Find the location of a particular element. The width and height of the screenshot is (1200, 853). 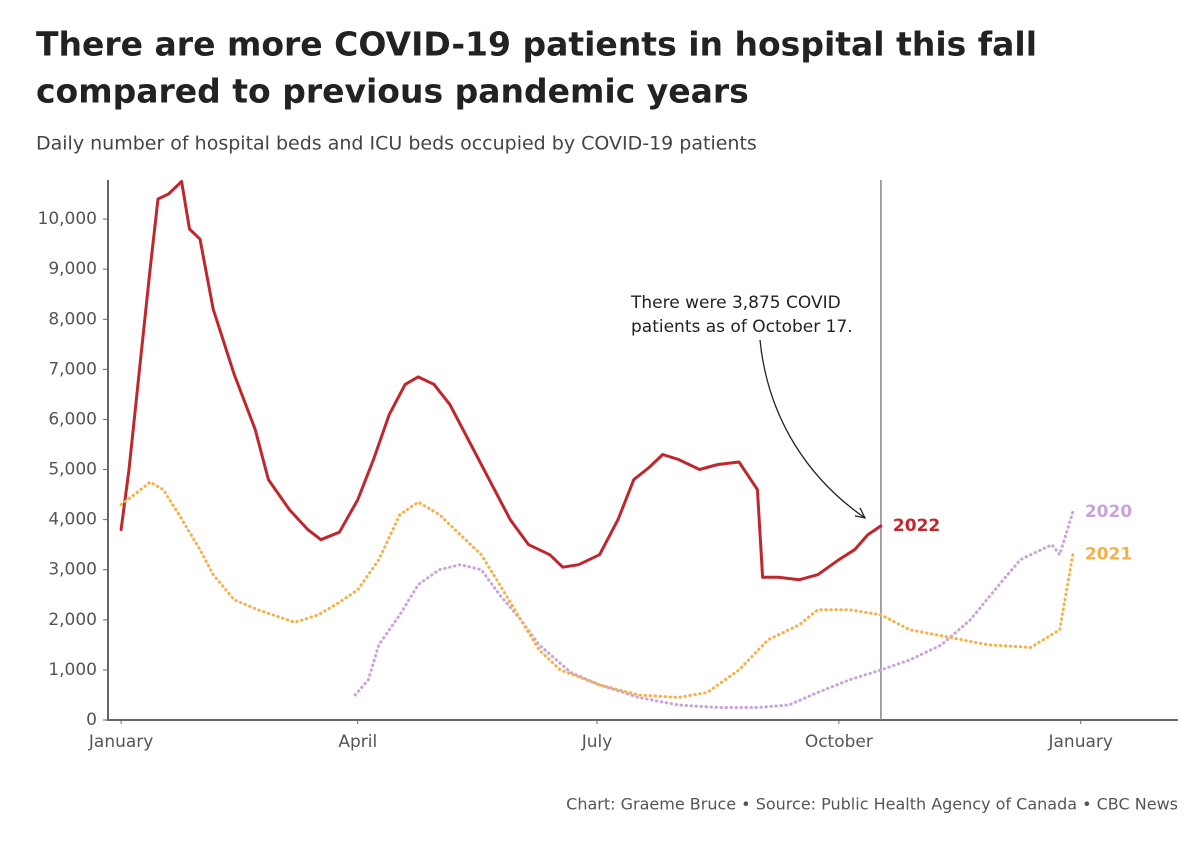

annotation-text: patients as of October 17. is located at coordinates (742, 327).